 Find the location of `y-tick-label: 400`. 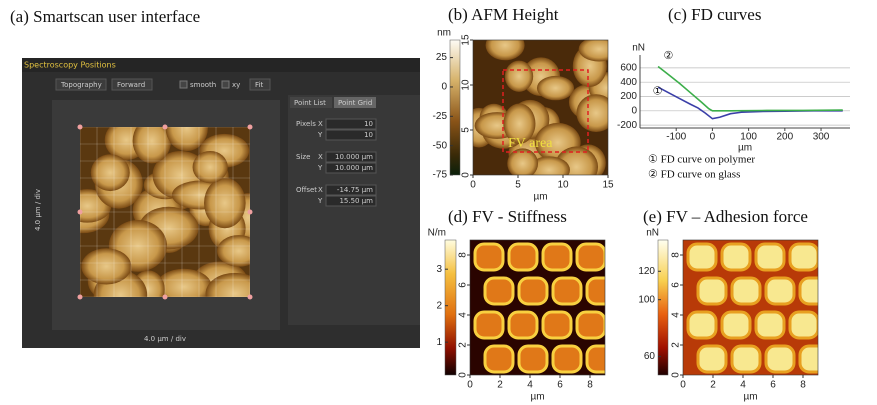

y-tick-label: 400 is located at coordinates (628, 82).